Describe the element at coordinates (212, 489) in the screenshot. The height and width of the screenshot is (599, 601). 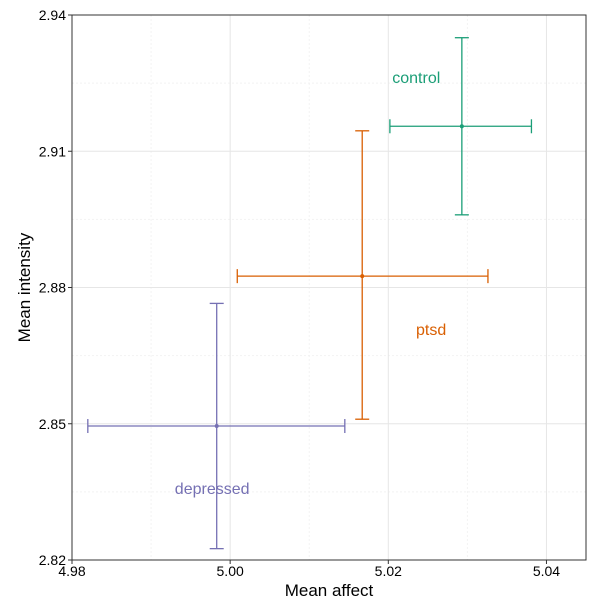
I see `group-label-depressed: depressed` at that location.